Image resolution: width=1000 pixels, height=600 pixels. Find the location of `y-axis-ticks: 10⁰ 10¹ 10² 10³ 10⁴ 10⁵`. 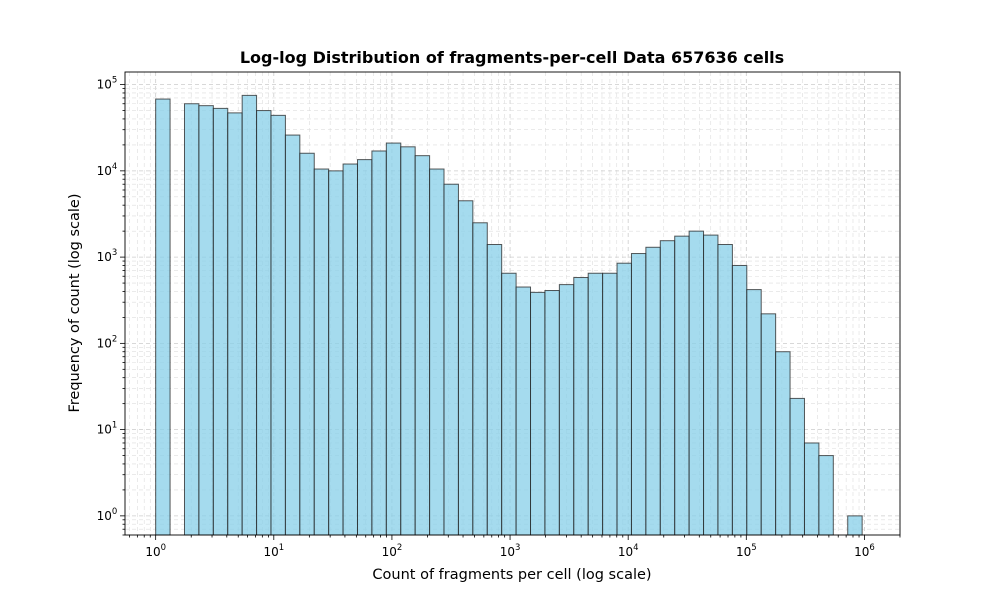

y-axis-ticks: 10⁰ 10¹ 10² 10³ 10⁴ 10⁵ is located at coordinates (111, 306).